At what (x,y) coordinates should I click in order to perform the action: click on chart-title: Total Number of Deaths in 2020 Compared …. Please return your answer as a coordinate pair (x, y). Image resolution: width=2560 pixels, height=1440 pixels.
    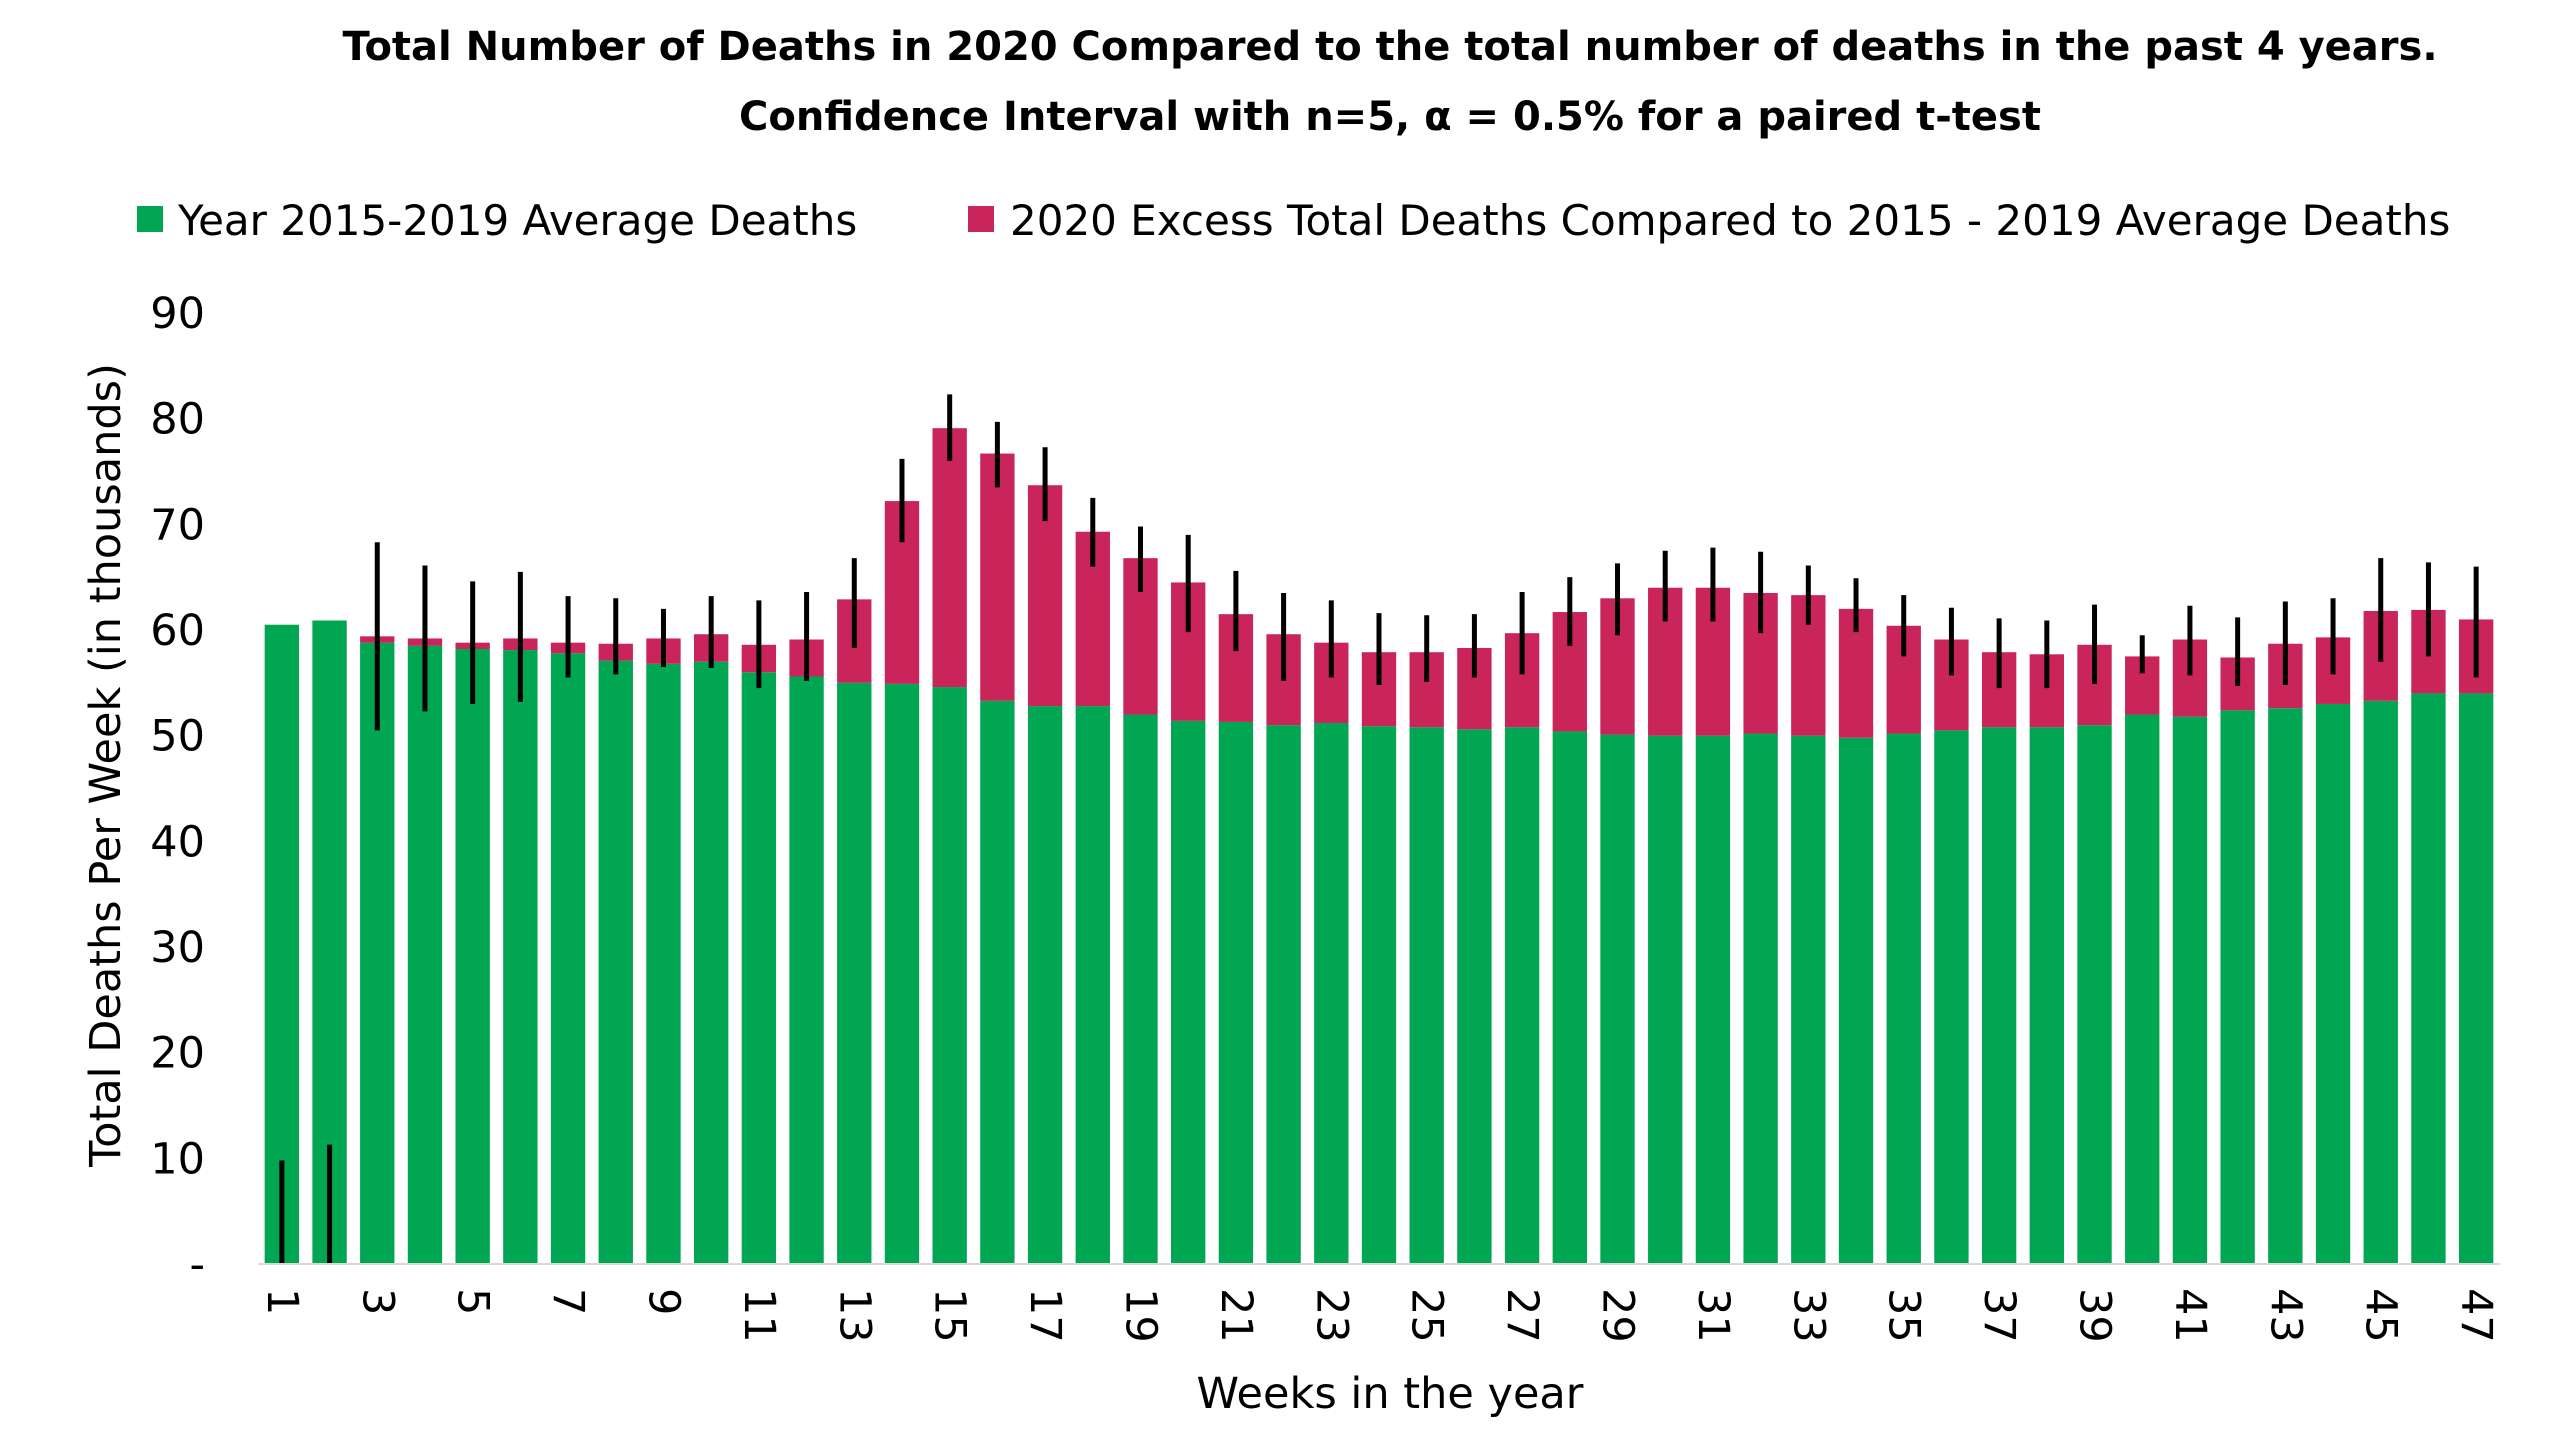
    Looking at the image, I should click on (1389, 47).